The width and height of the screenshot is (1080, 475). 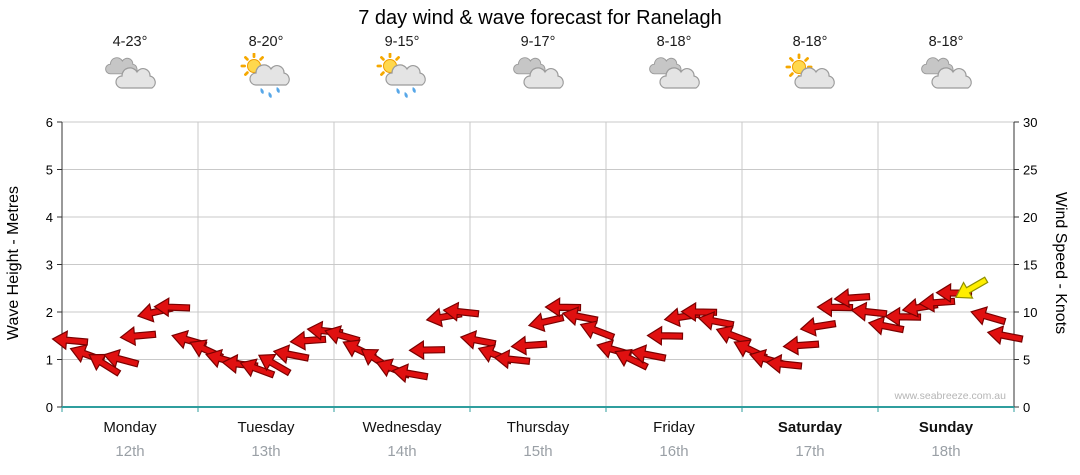 I want to click on day-date-label: 16th, so click(x=673, y=451).